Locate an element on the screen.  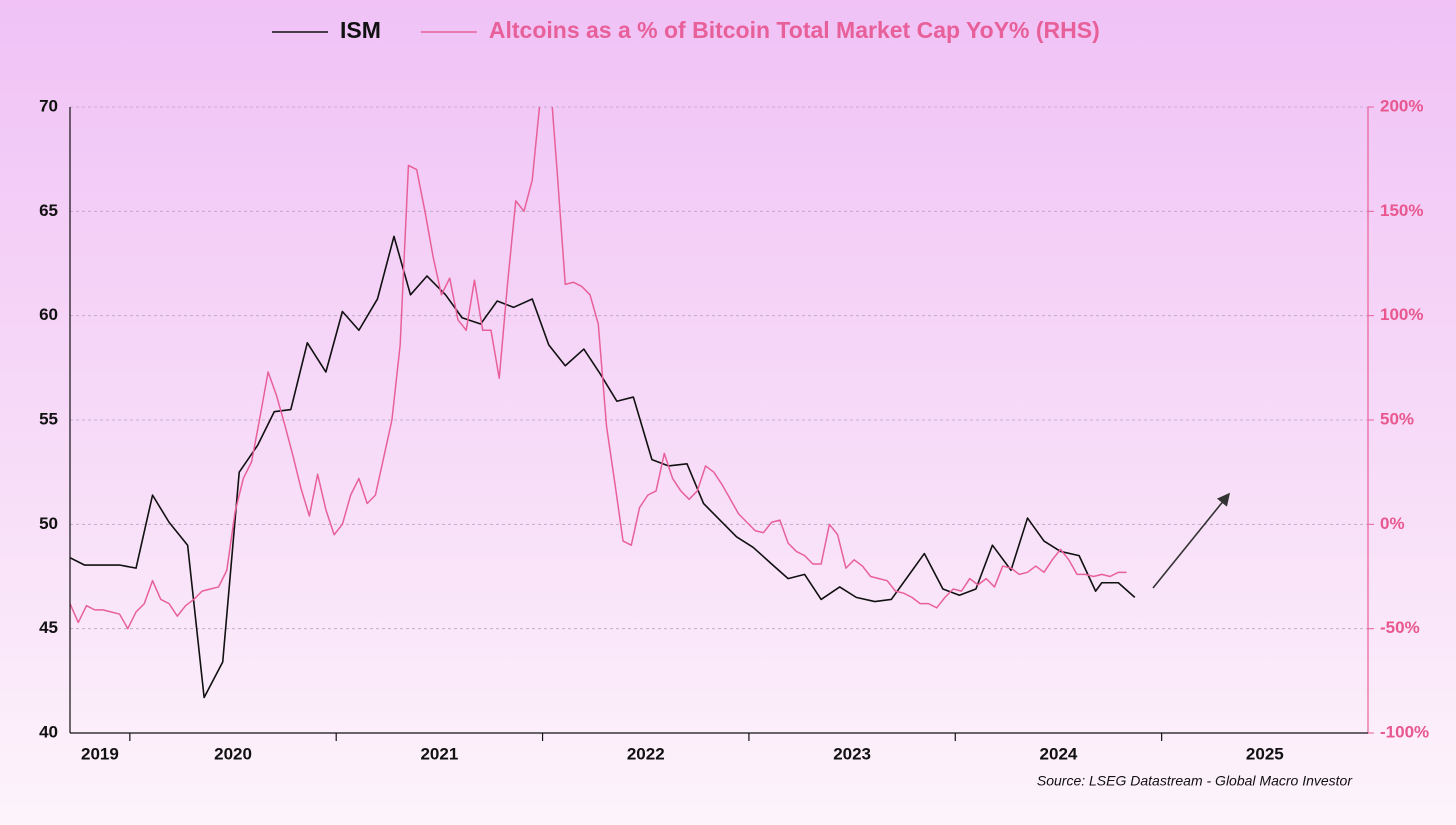
y-tick-label: 45 is located at coordinates (48, 627).